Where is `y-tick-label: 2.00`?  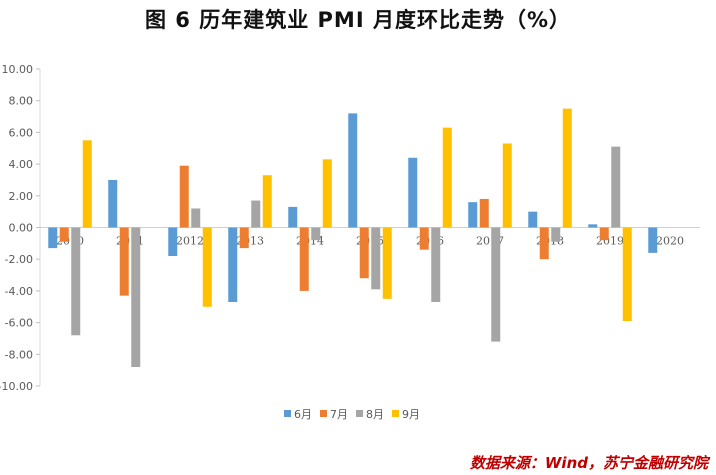 y-tick-label: 2.00 is located at coordinates (21, 196).